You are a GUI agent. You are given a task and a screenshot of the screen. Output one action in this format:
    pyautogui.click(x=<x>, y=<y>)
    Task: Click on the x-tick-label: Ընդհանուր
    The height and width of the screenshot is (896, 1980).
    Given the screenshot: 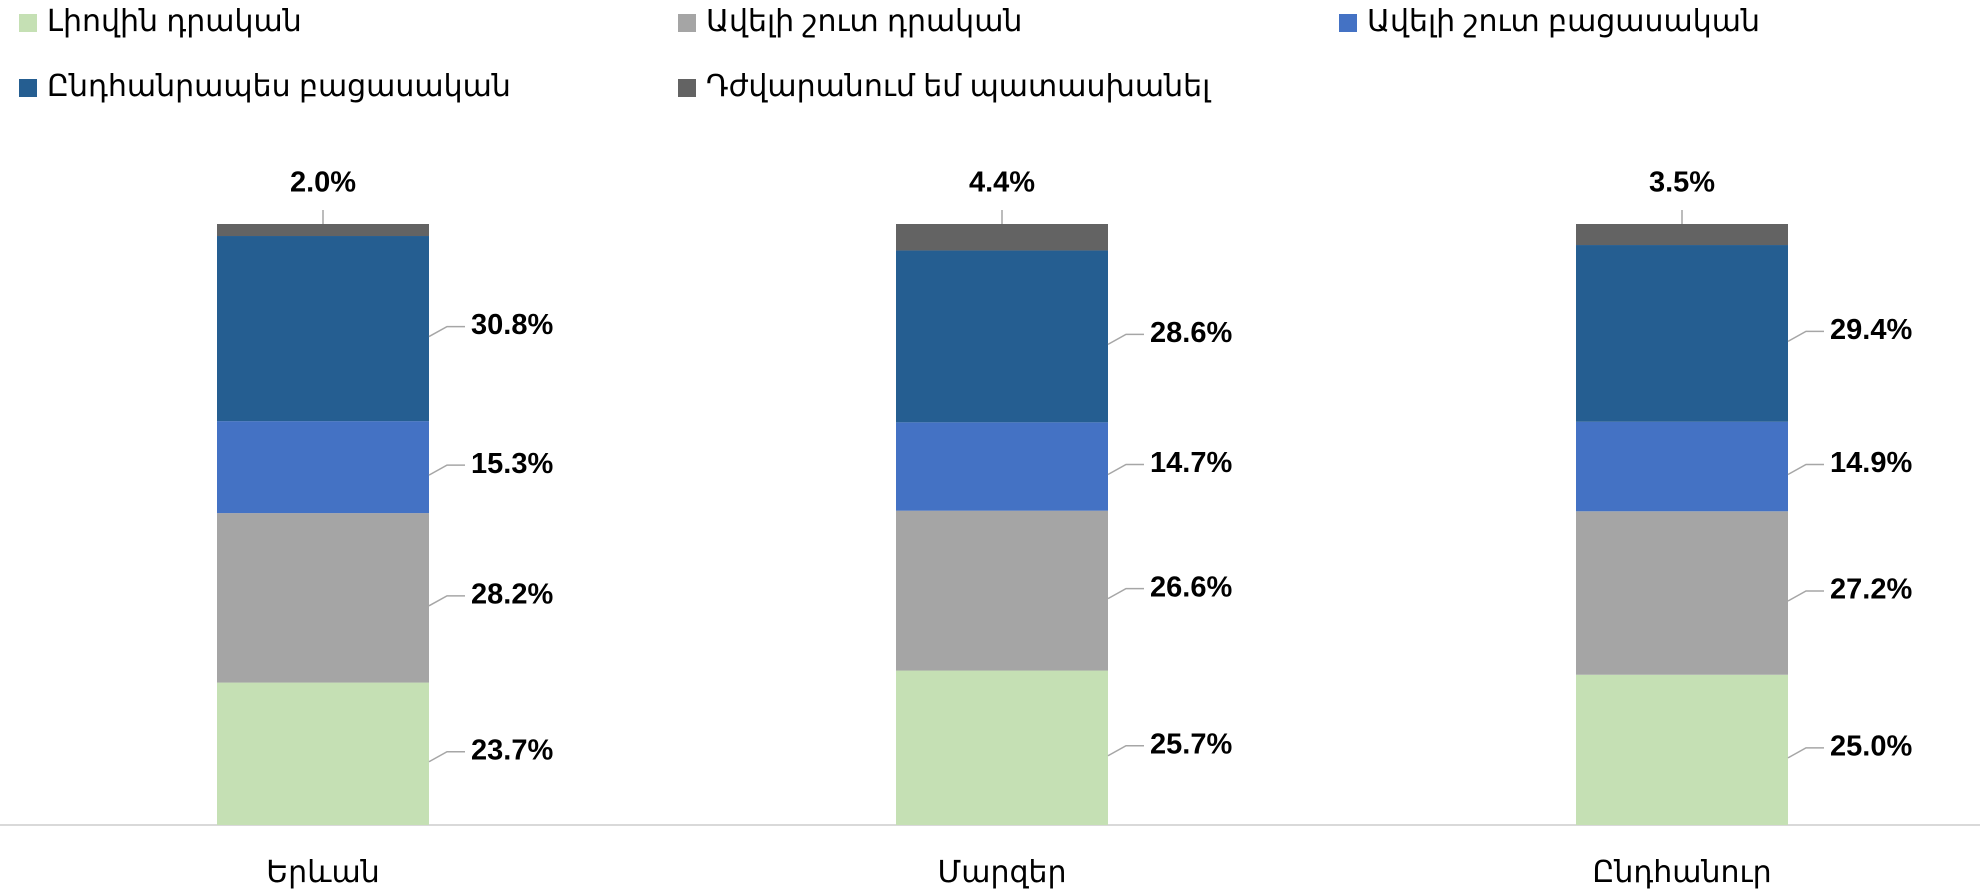 What is the action you would take?
    pyautogui.click(x=1681, y=872)
    